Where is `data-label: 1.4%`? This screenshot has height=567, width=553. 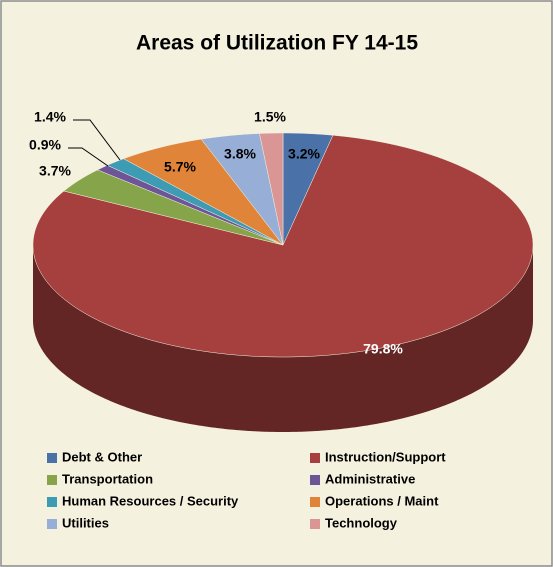 data-label: 1.4% is located at coordinates (50, 117).